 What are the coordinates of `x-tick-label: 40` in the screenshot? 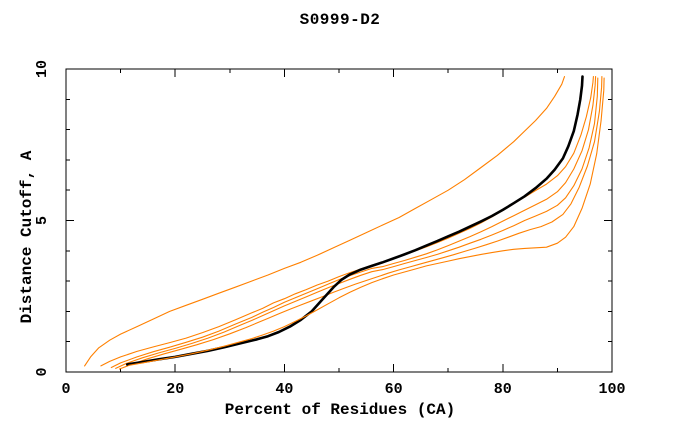 It's located at (284, 389).